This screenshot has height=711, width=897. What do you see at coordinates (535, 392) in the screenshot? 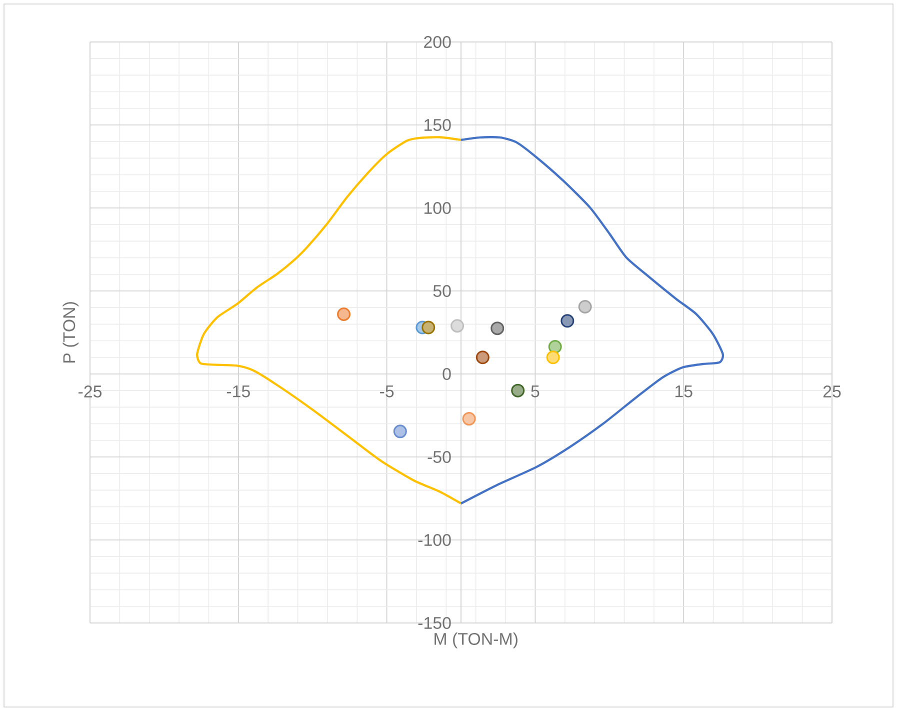
I see `x-tick-label: 5` at bounding box center [535, 392].